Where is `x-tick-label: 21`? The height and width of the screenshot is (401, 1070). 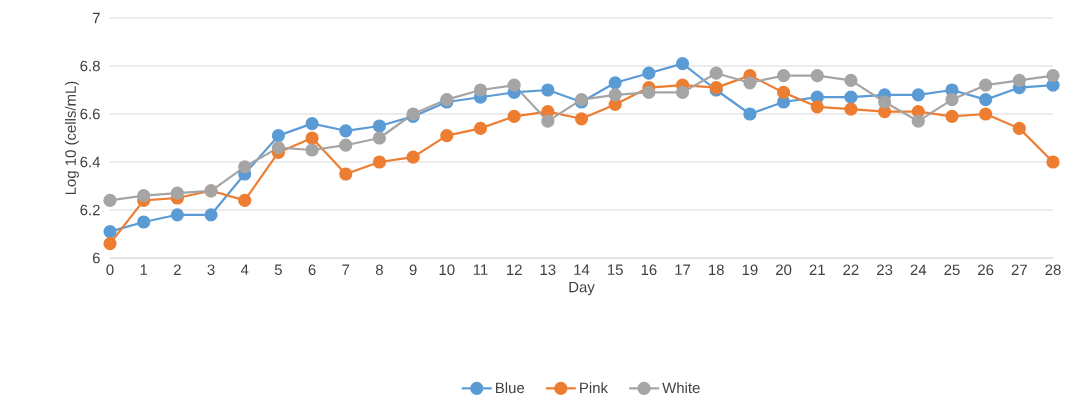 x-tick-label: 21 is located at coordinates (817, 269).